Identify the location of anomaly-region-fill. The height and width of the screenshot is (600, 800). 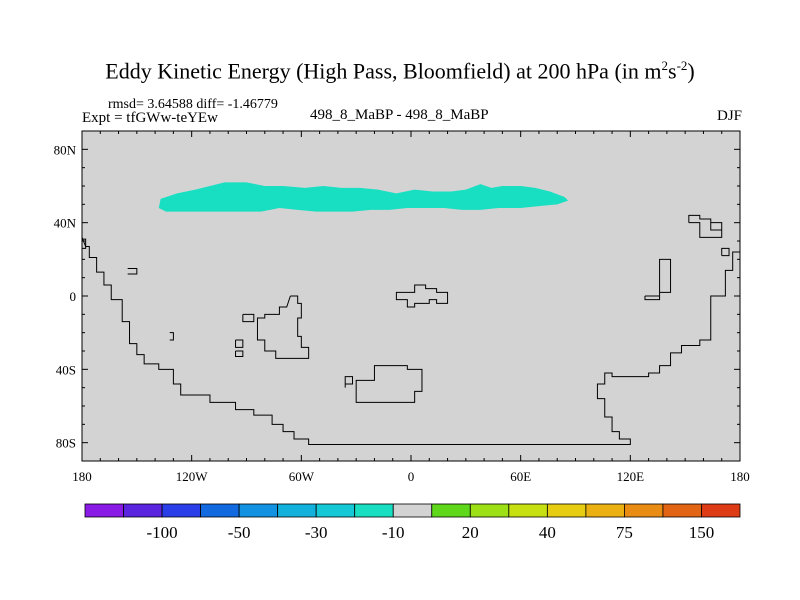
(363, 197).